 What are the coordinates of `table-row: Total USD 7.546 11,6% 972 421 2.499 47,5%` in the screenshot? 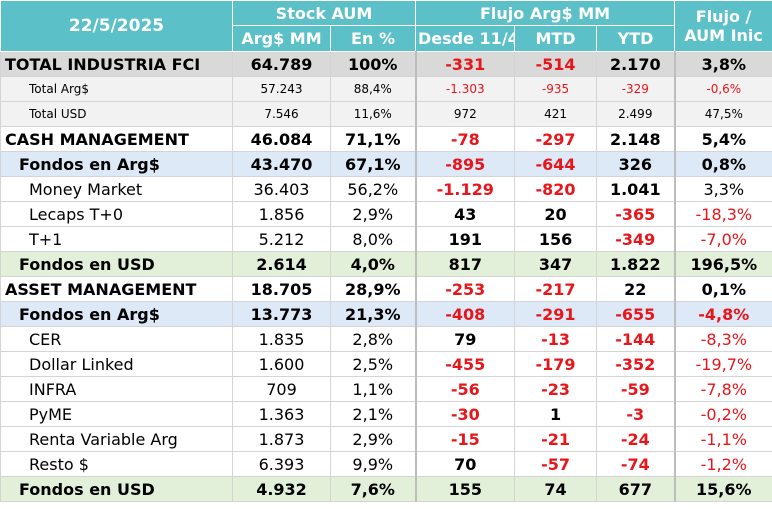 It's located at (386, 114).